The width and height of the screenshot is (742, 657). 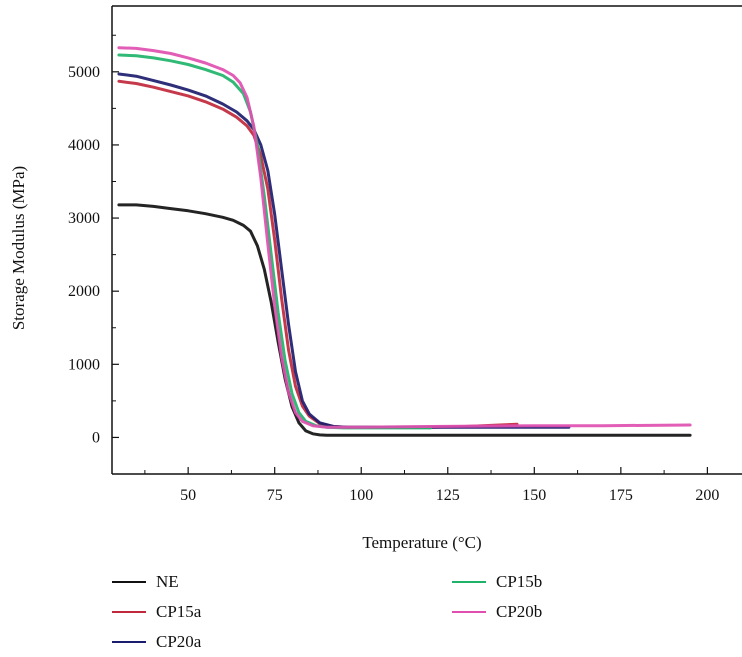 What do you see at coordinates (361, 495) in the screenshot?
I see `x-tick-label-100: 100` at bounding box center [361, 495].